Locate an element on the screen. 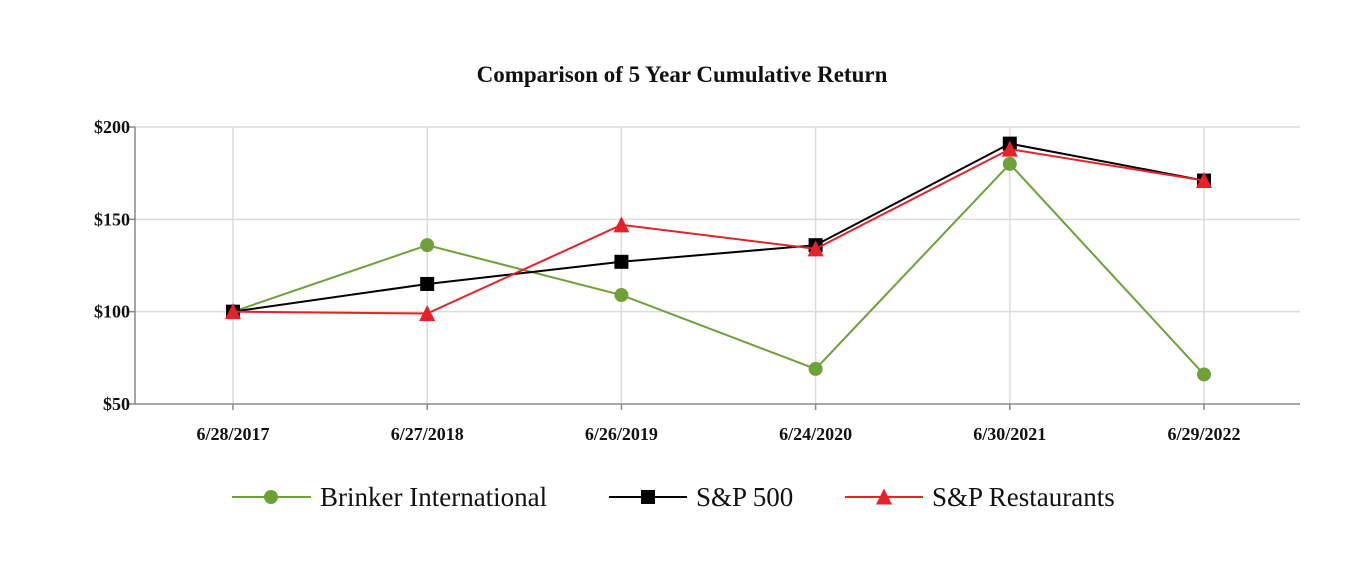 The width and height of the screenshot is (1364, 586). legend-item: S&P Restaurants is located at coordinates (980, 497).